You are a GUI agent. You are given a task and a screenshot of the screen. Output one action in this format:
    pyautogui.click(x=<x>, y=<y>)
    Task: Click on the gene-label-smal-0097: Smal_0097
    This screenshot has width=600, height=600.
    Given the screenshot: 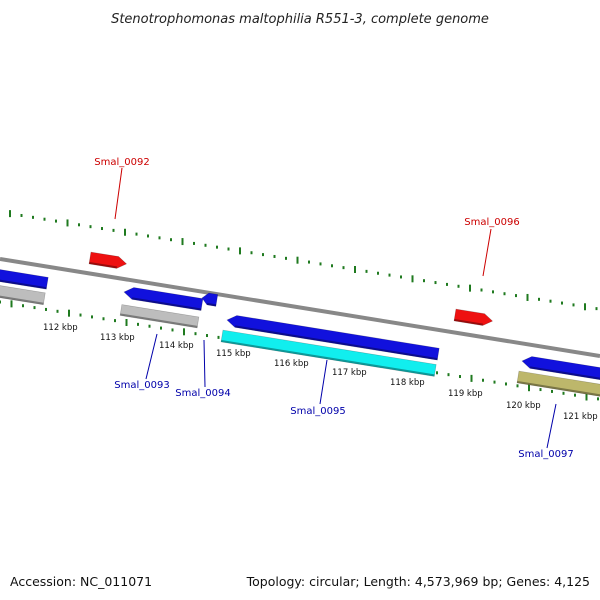 What is the action you would take?
    pyautogui.click(x=545, y=454)
    